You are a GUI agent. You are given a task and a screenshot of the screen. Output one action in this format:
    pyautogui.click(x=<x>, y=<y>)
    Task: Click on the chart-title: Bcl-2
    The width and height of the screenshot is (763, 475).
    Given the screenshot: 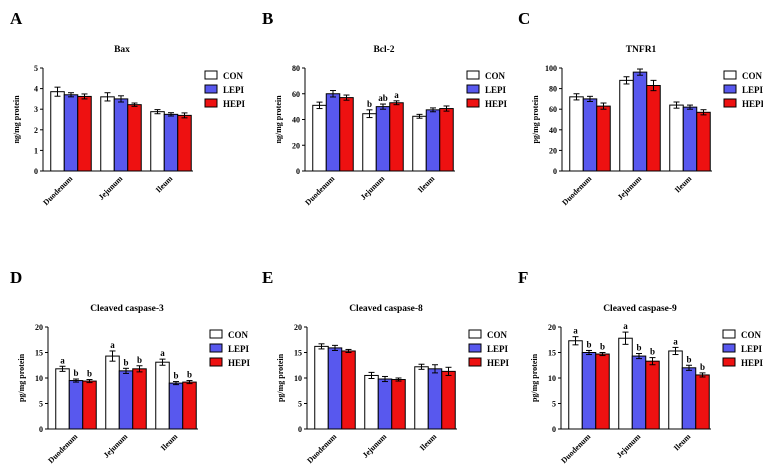 What is the action you would take?
    pyautogui.click(x=383, y=50)
    